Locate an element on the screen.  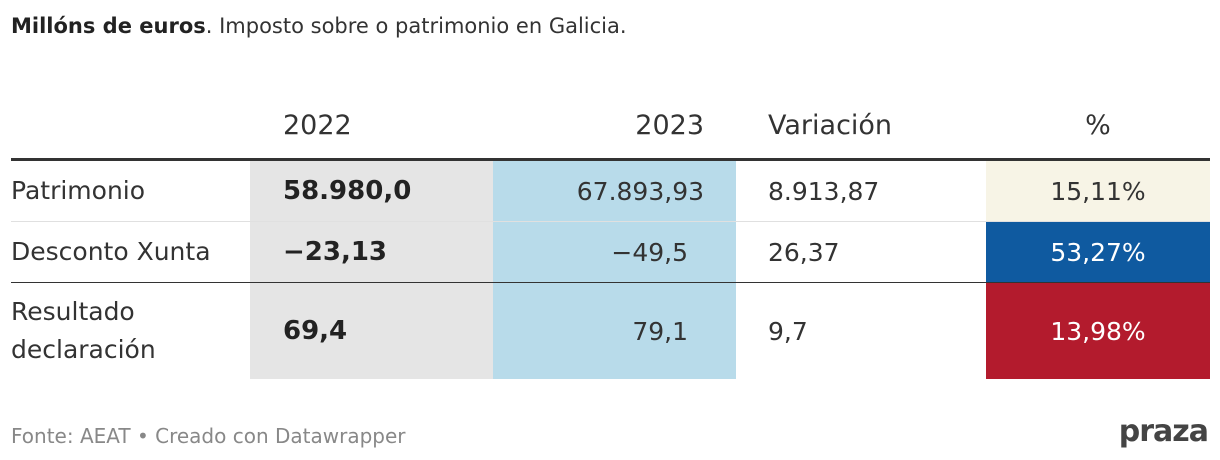
cell-variation: 26,37 is located at coordinates (804, 252).